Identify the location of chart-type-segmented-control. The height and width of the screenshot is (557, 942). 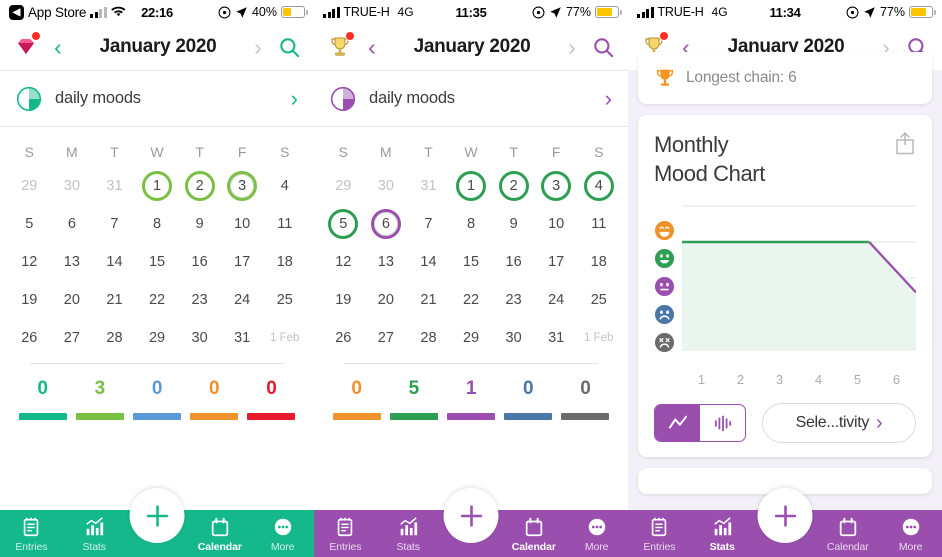
(700, 423).